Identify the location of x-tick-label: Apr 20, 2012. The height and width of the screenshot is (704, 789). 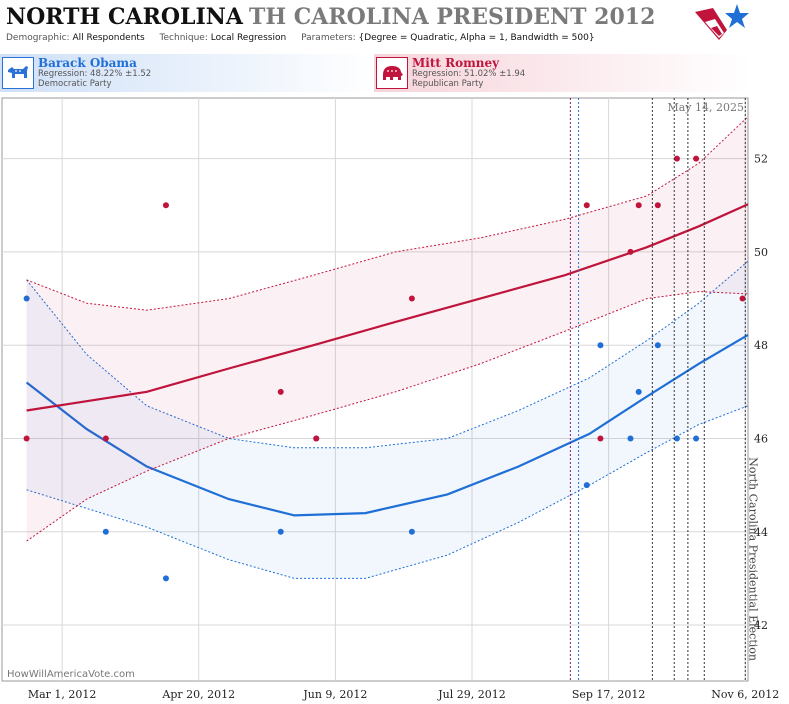
(198, 694).